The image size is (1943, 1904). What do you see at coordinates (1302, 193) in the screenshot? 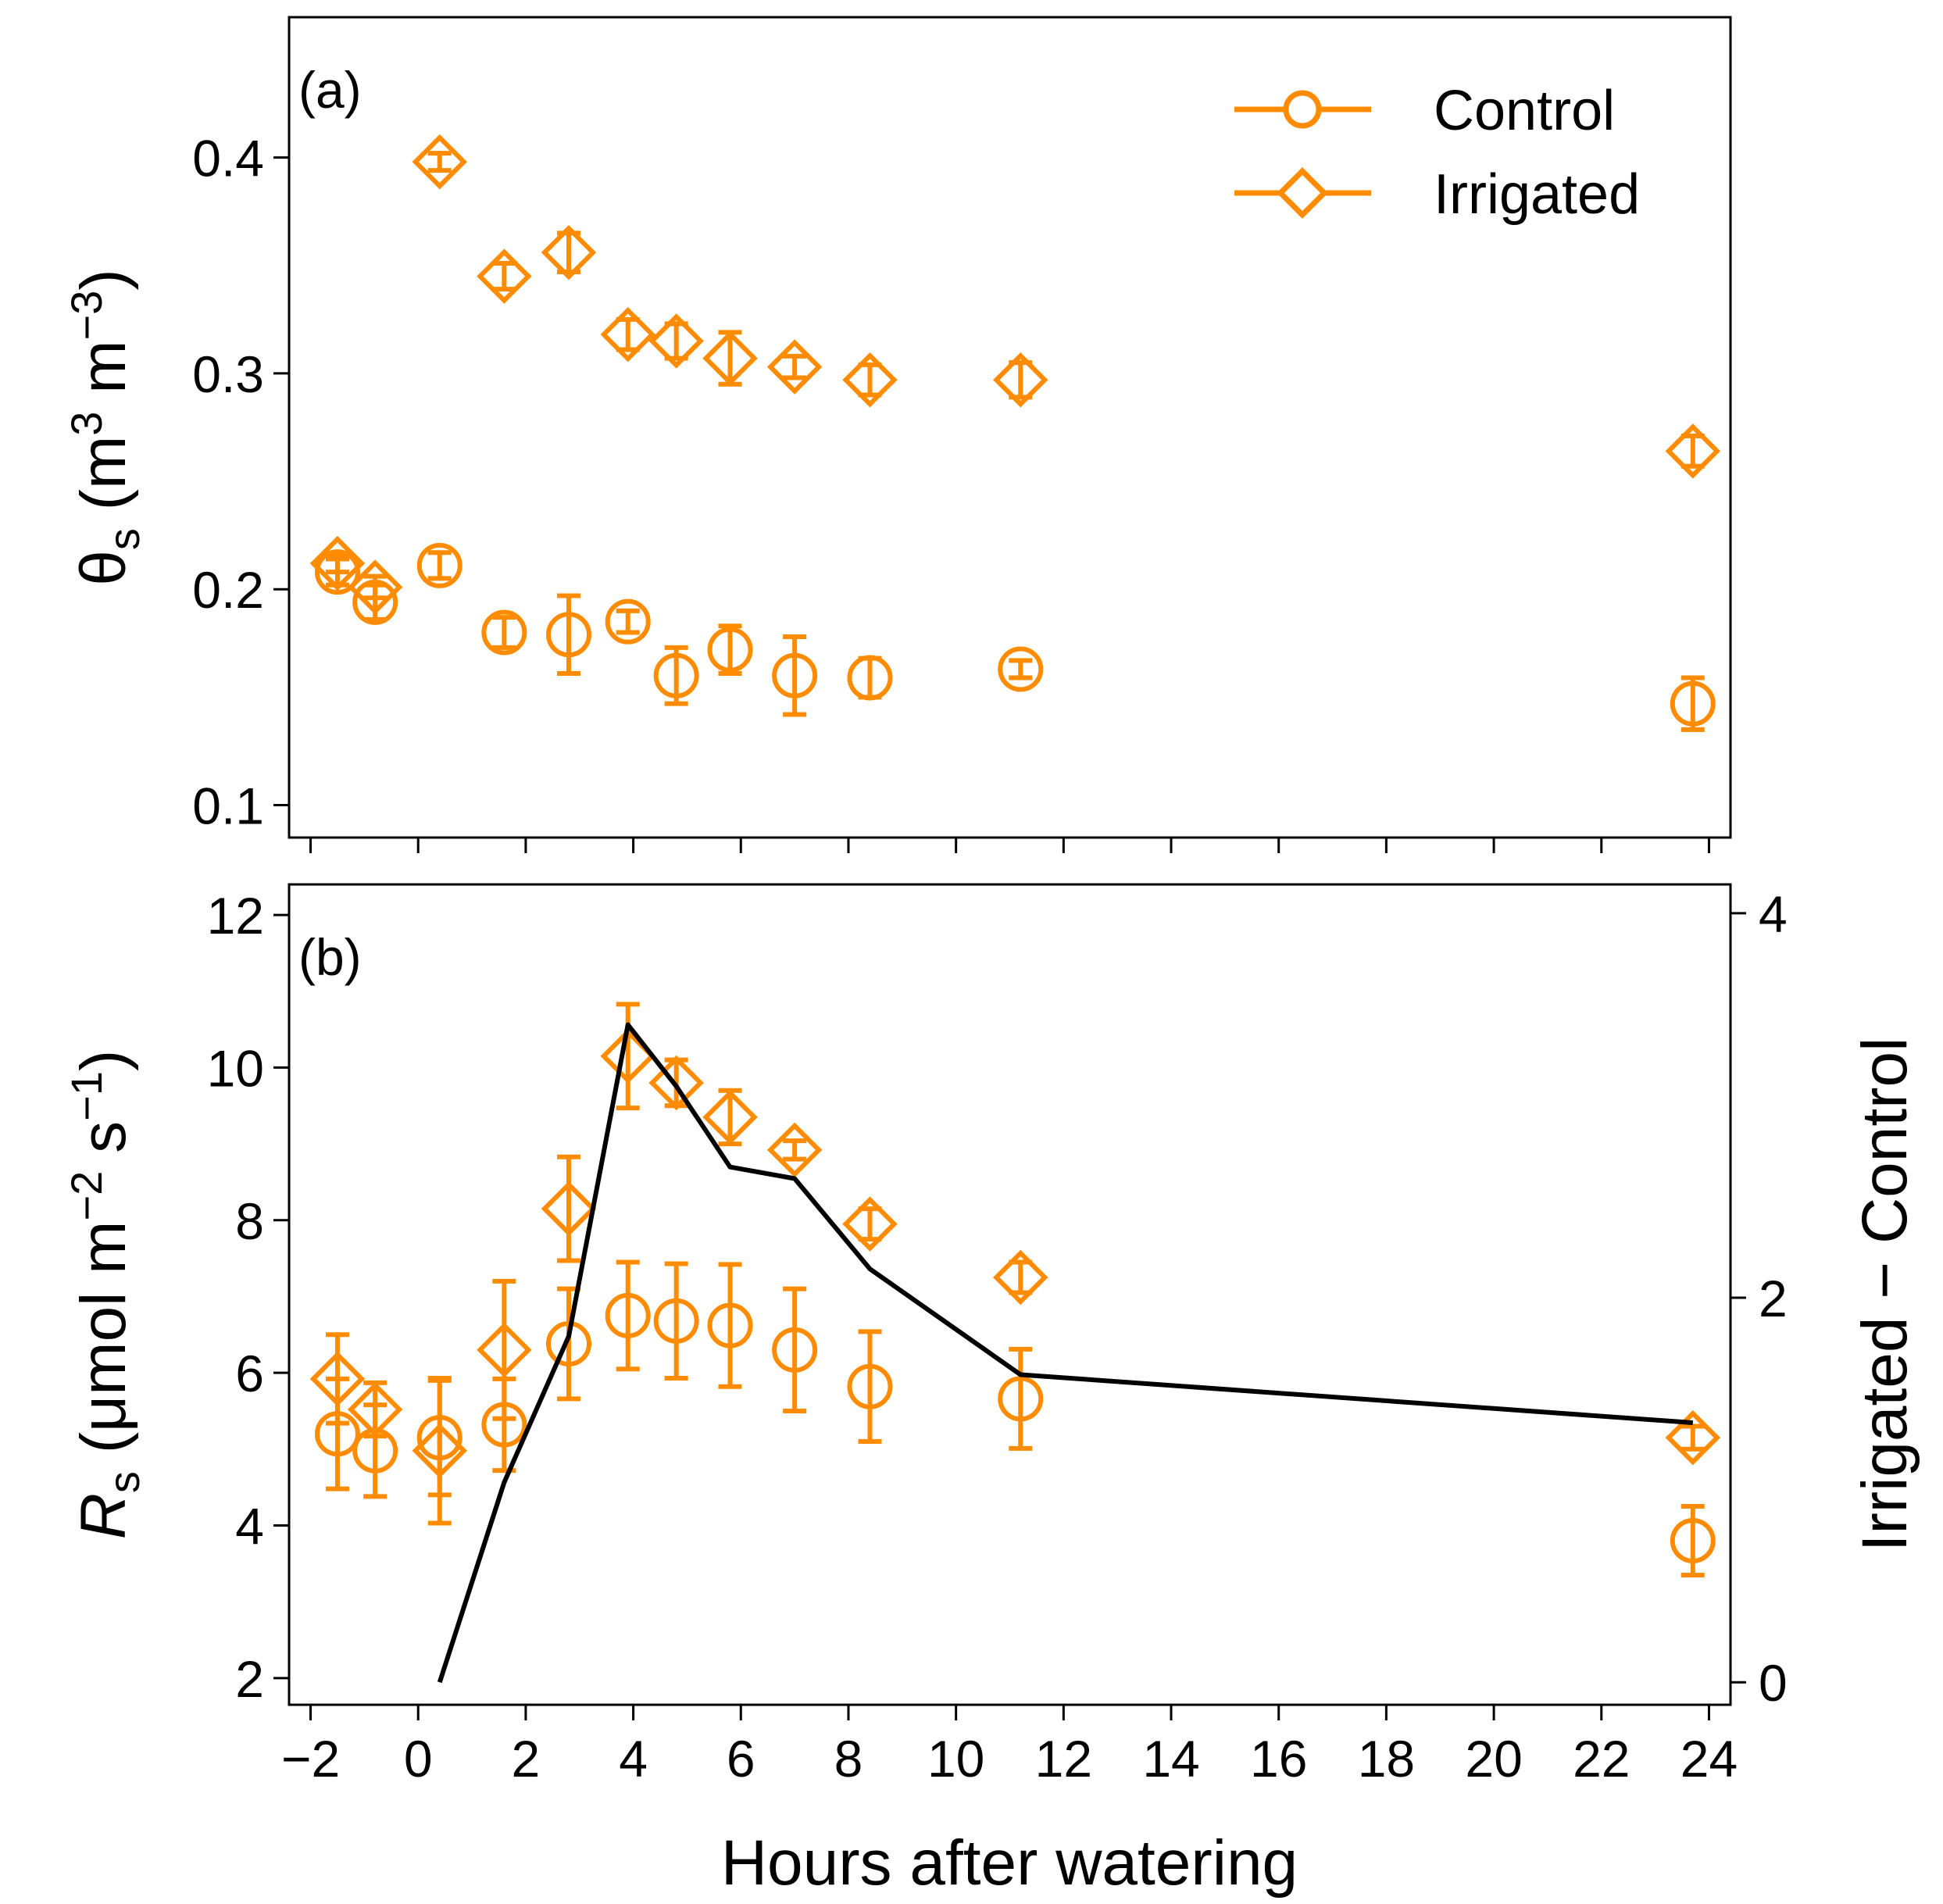
I see `legend-irrigated-marker` at bounding box center [1302, 193].